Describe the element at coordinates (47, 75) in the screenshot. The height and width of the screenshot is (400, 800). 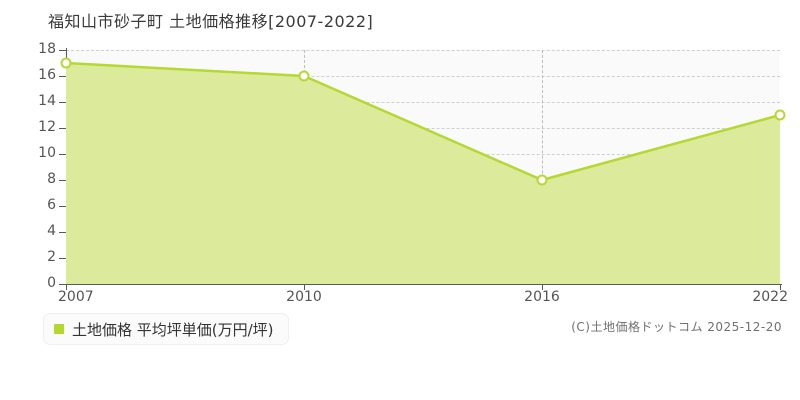
I see `y-tick-label: 16` at that location.